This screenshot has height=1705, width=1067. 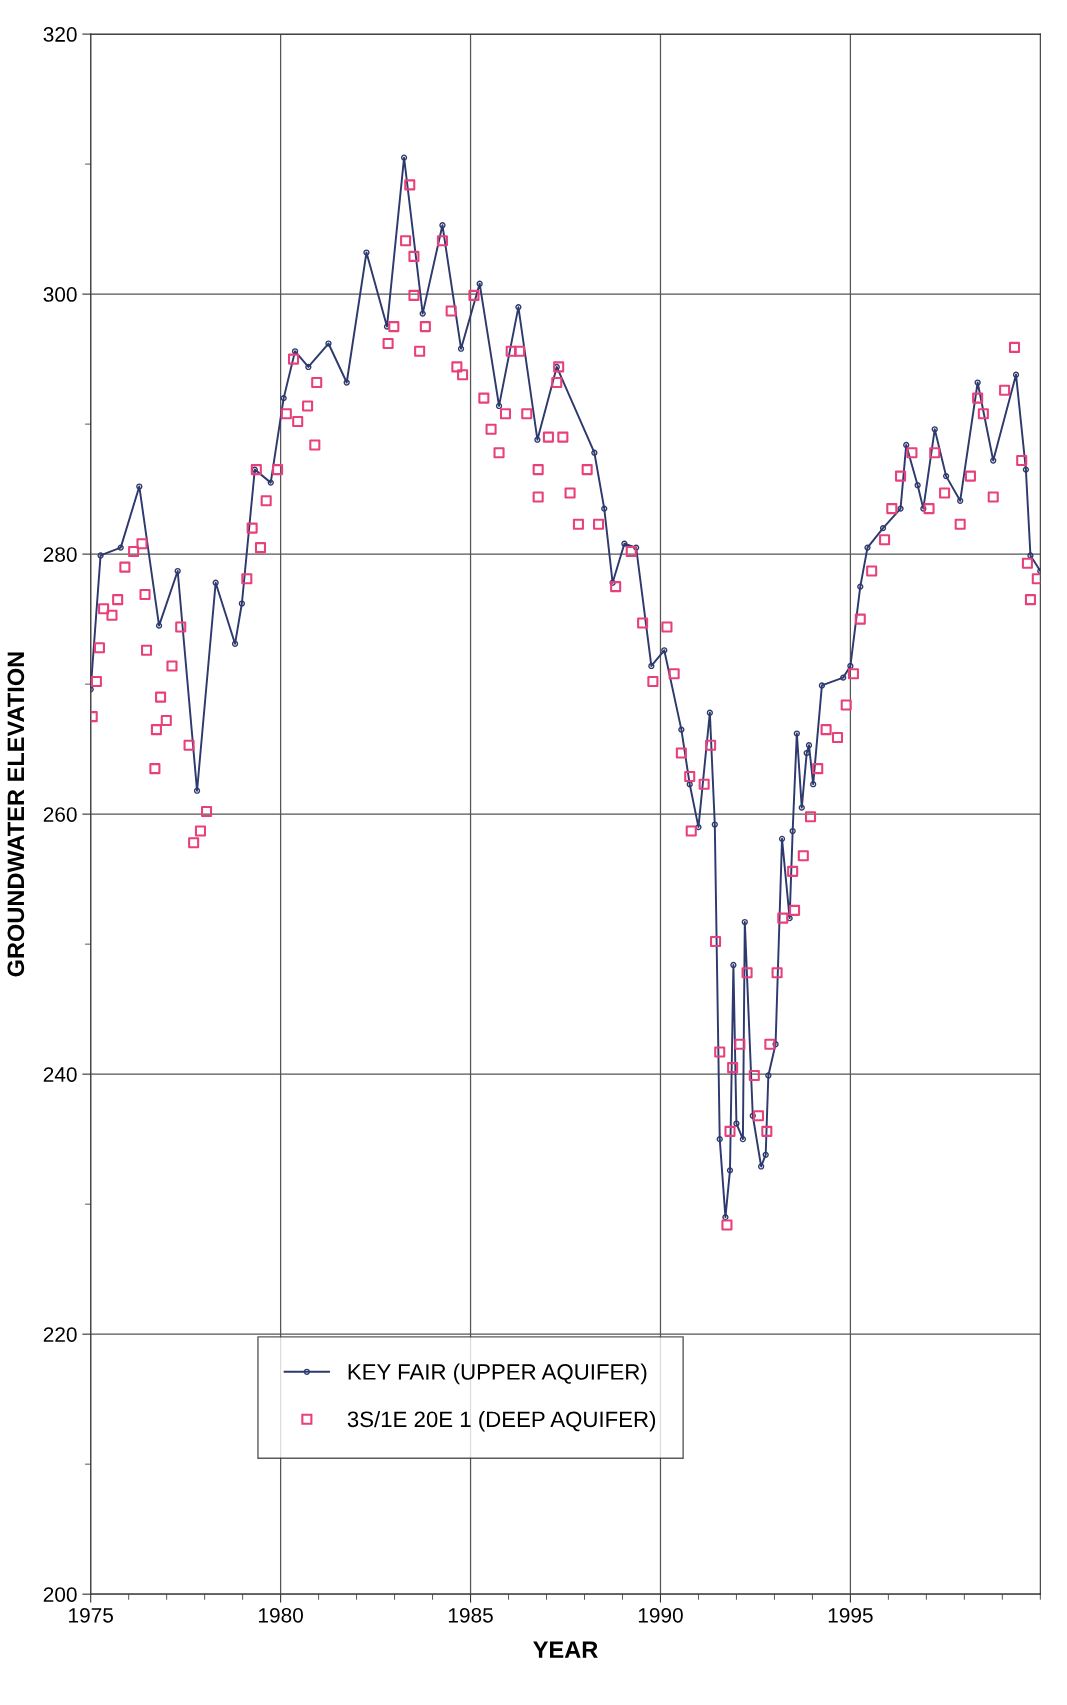 I want to click on y-axis-title: GROUNDWATER ELEVATION, so click(x=16, y=814).